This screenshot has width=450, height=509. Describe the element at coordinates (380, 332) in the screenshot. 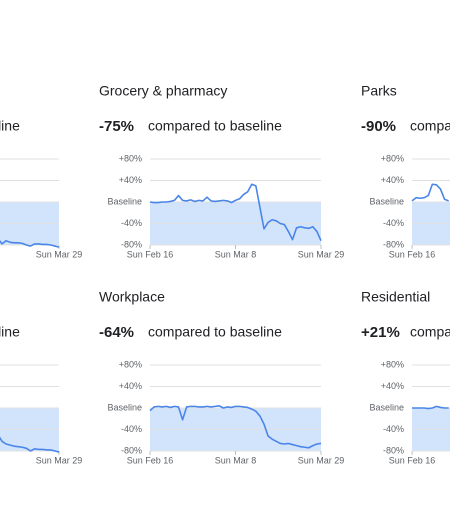

I see `change-value: +21%` at that location.